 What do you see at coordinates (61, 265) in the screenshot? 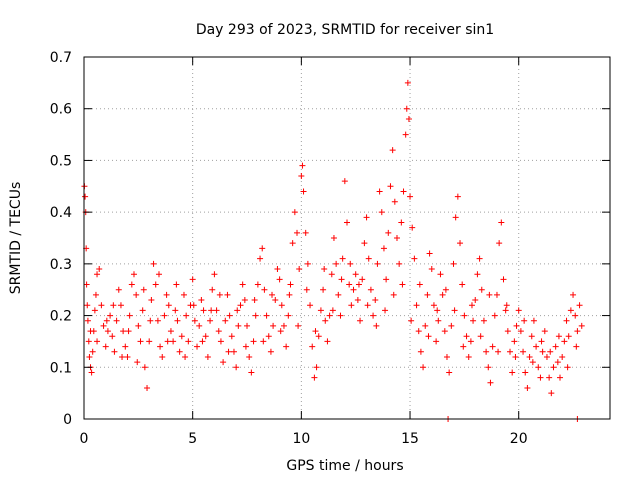
I see `y-tick-label: 0.3` at bounding box center [61, 265].